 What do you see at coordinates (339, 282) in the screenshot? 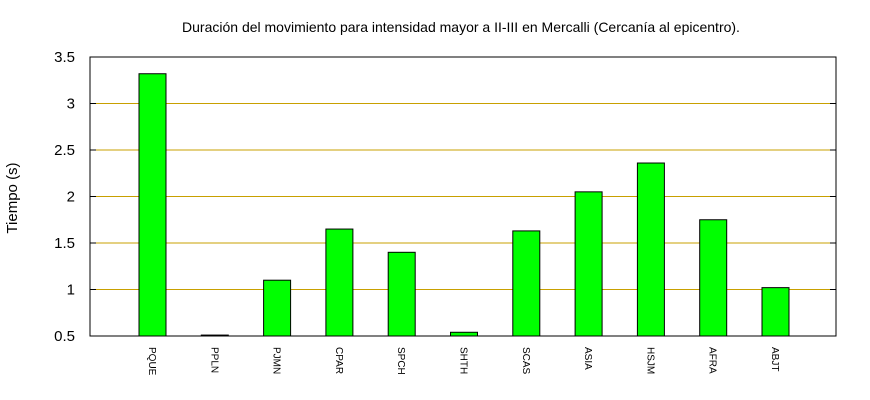
I see `bar-cpar` at bounding box center [339, 282].